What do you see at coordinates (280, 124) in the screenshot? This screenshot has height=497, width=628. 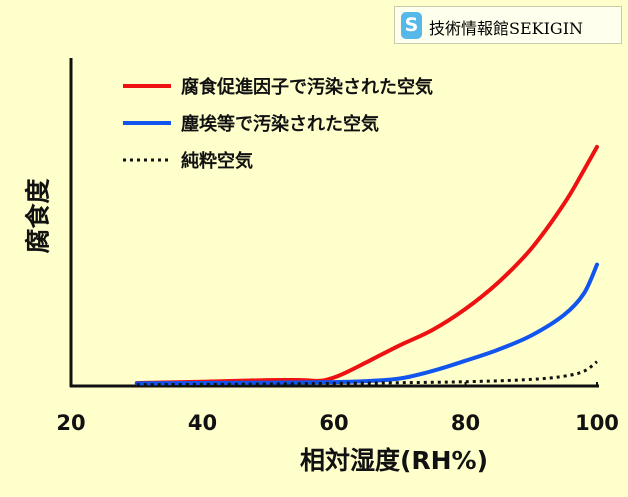 I see `legend-label-2: 塵埃等で汚染された空気` at bounding box center [280, 124].